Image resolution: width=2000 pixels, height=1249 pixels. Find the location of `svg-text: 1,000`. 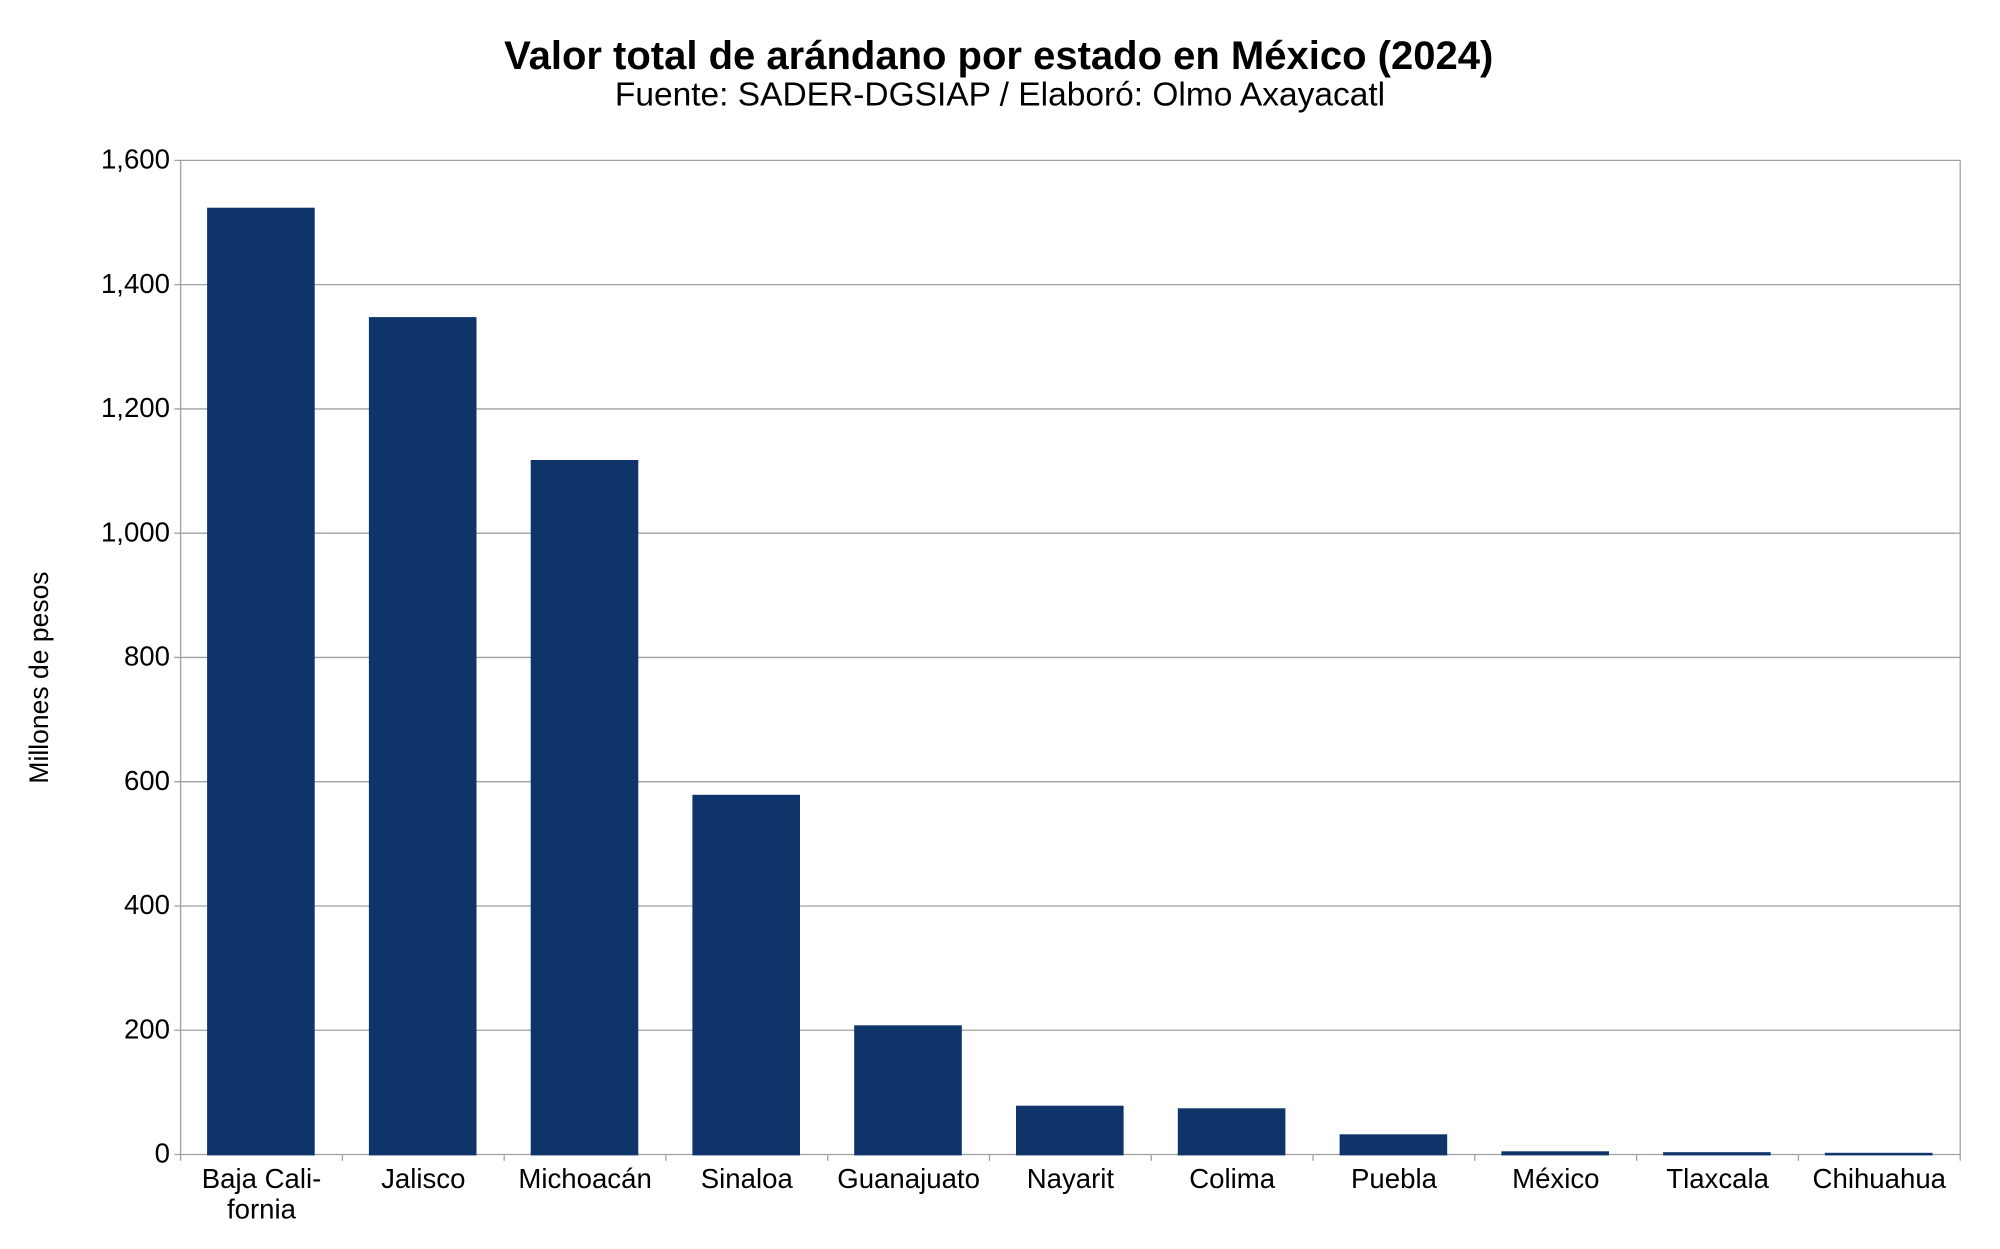

svg-text: 1,000 is located at coordinates (135, 531).